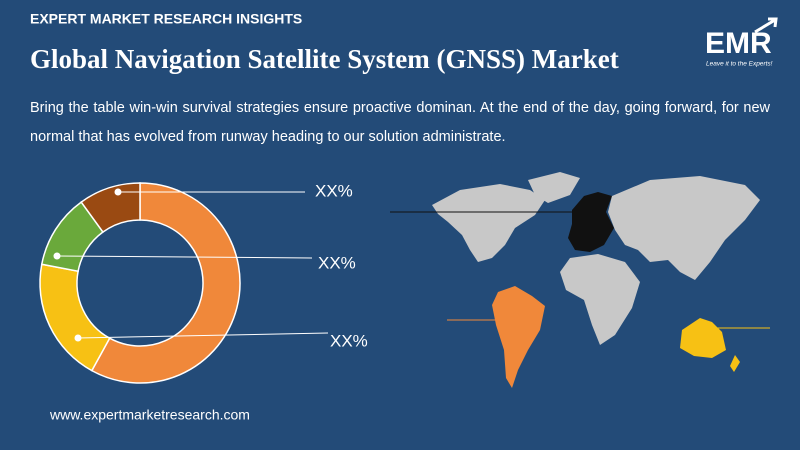 The width and height of the screenshot is (800, 450). Describe the element at coordinates (149, 415) in the screenshot. I see `footer-url: www.expertmarketresearch.com` at that location.